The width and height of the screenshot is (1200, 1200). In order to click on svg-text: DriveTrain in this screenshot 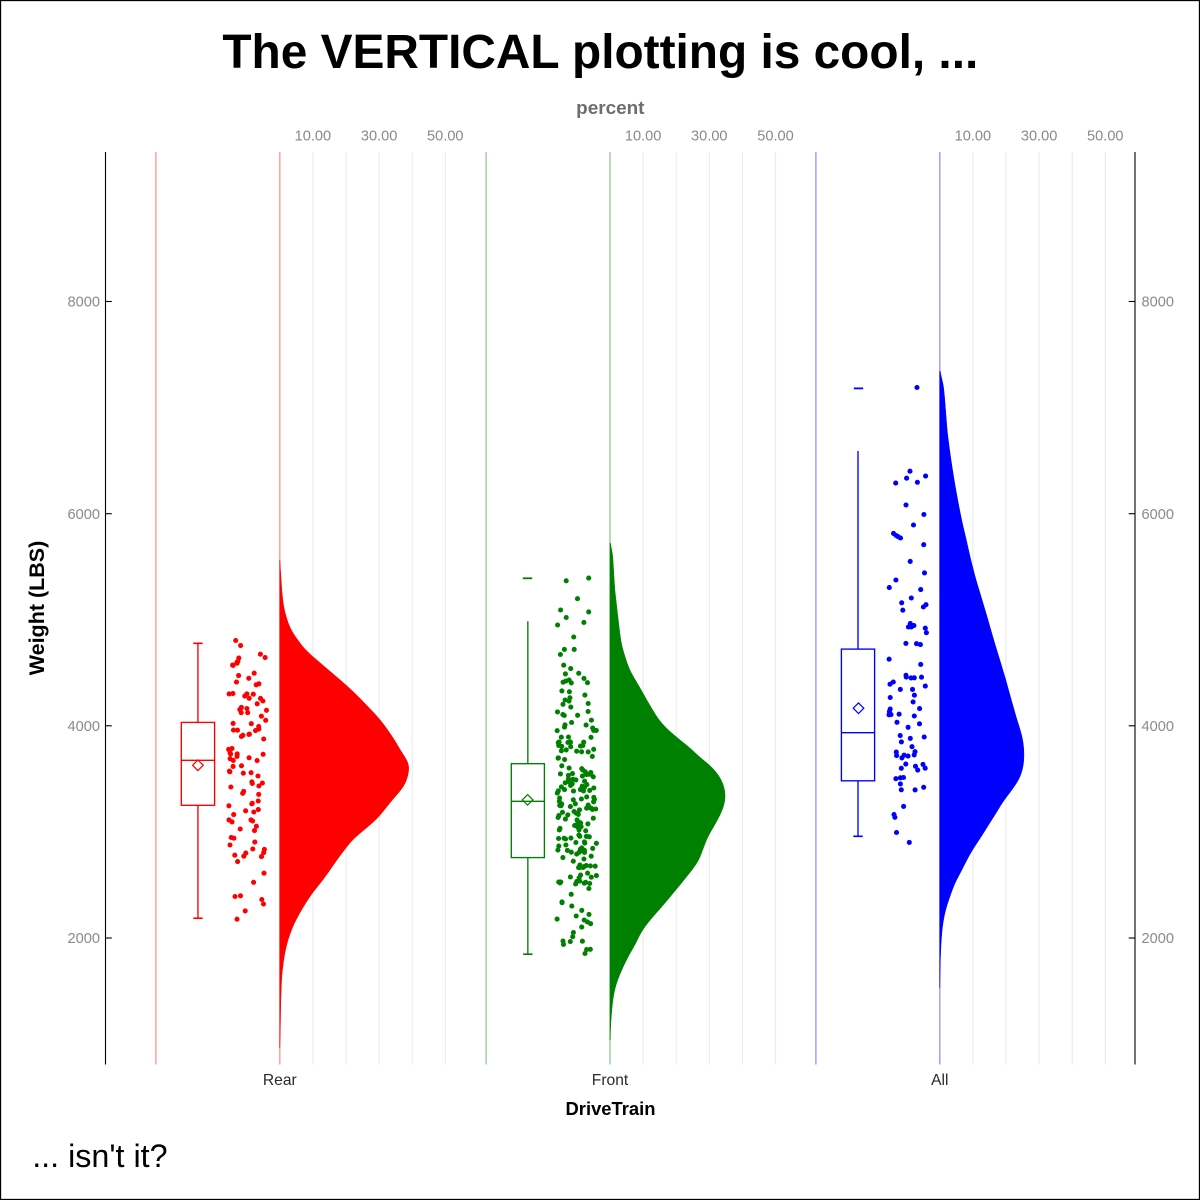, I will do `click(611, 1108)`.